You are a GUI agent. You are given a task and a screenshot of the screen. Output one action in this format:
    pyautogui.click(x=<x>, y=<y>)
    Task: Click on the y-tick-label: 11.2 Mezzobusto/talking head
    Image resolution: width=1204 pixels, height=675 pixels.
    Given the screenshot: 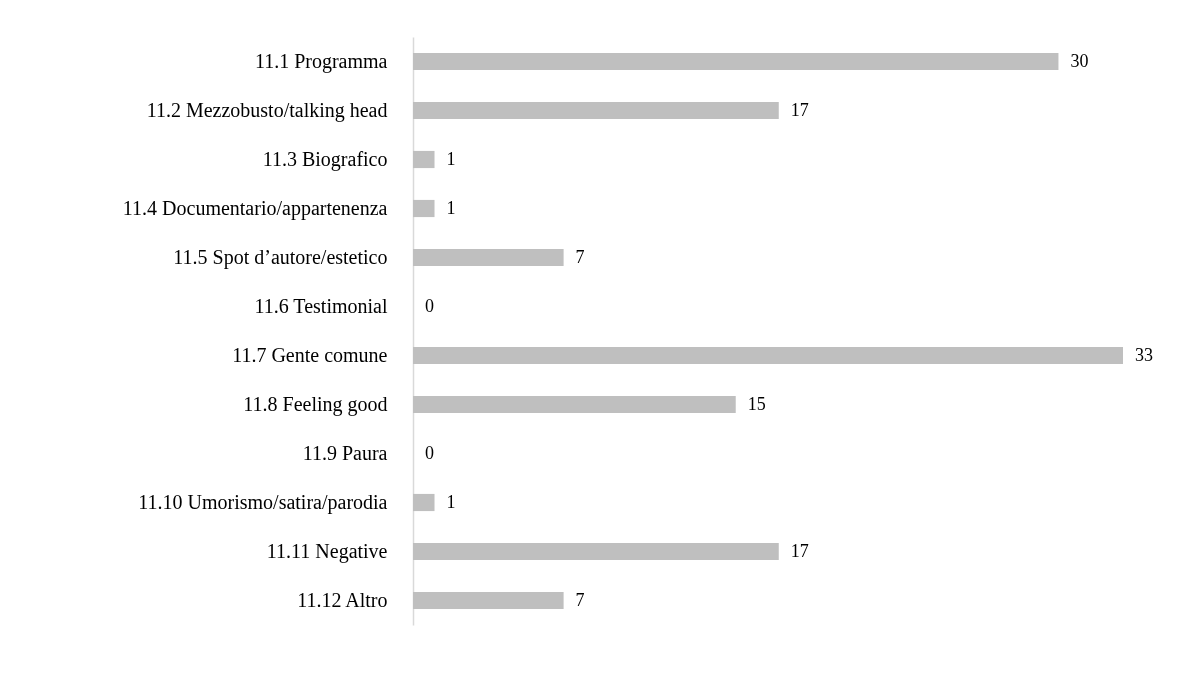 What is the action you would take?
    pyautogui.click(x=267, y=110)
    